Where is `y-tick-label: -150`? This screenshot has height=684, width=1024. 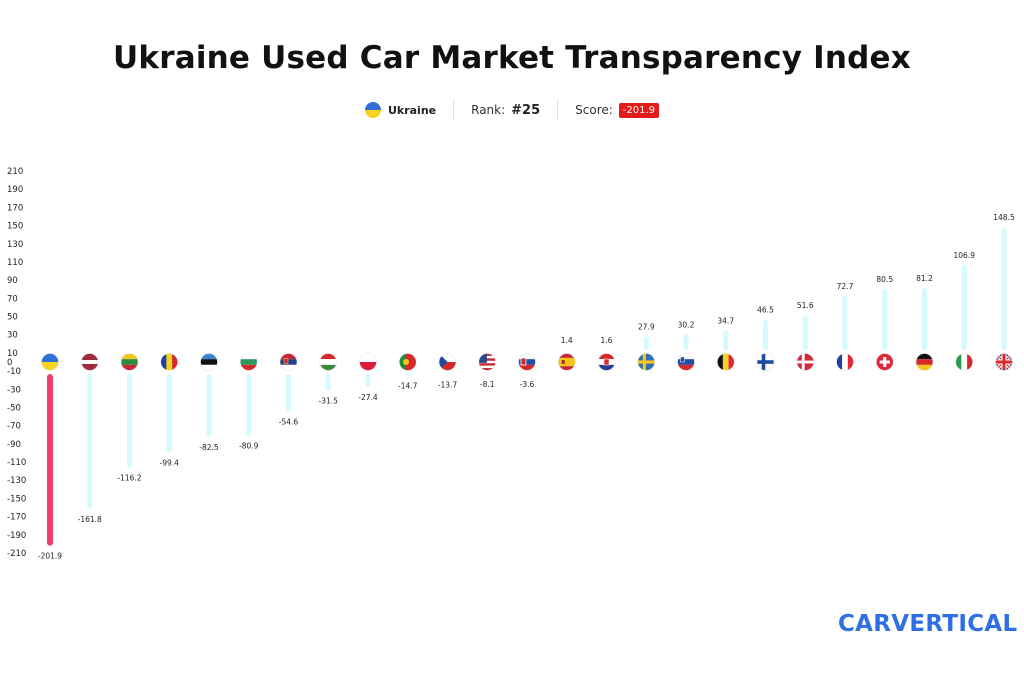
y-tick-label: -150 is located at coordinates (16, 499).